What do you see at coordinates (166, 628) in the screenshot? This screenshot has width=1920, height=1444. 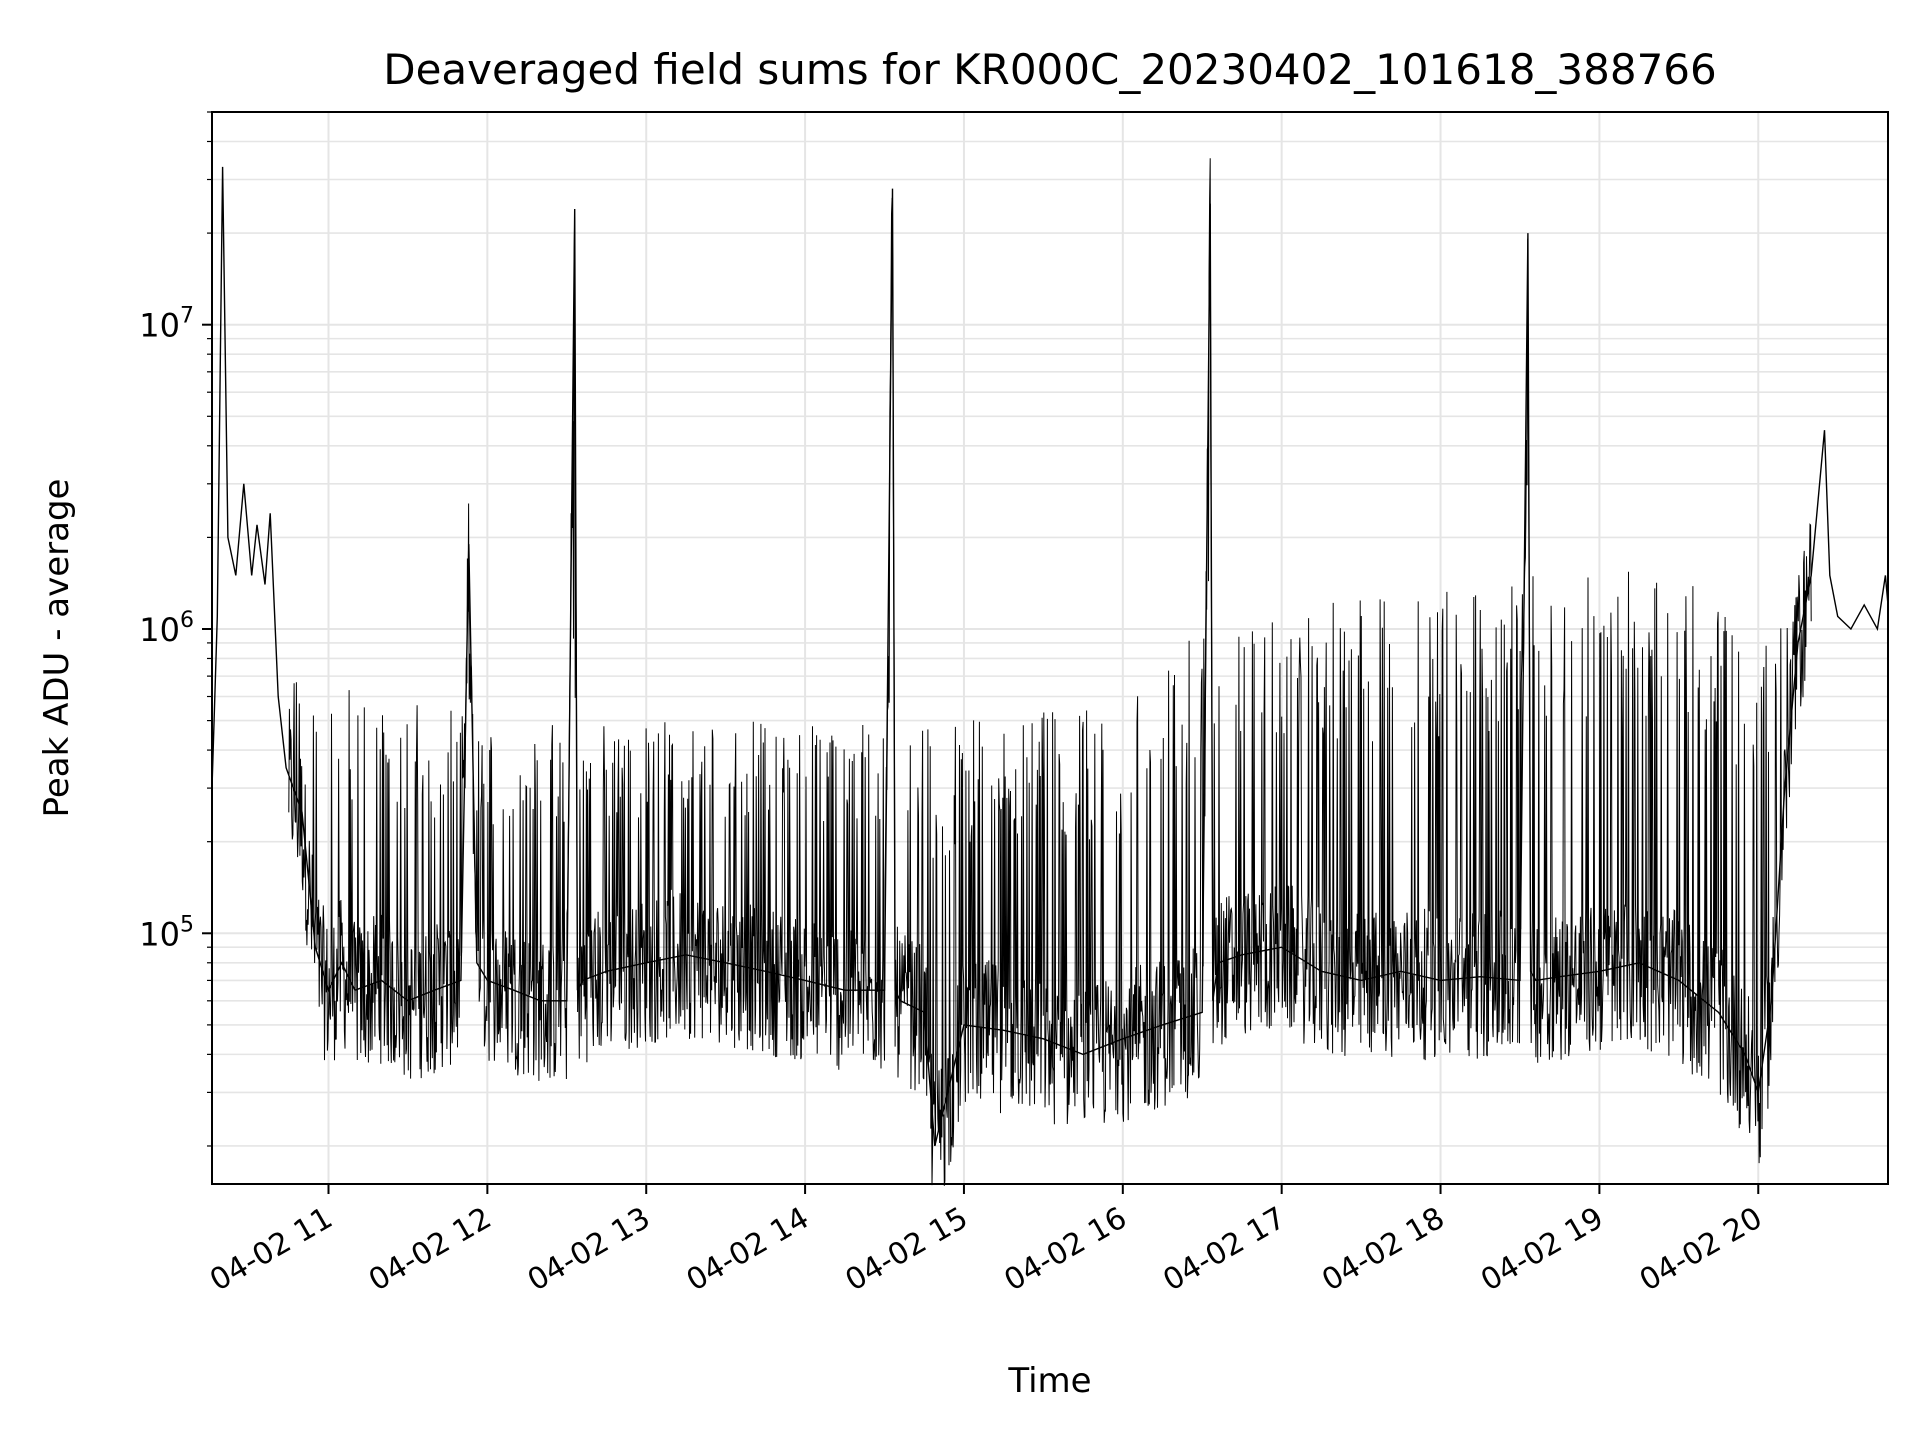 I see `y-tick-label: 106` at bounding box center [166, 628].